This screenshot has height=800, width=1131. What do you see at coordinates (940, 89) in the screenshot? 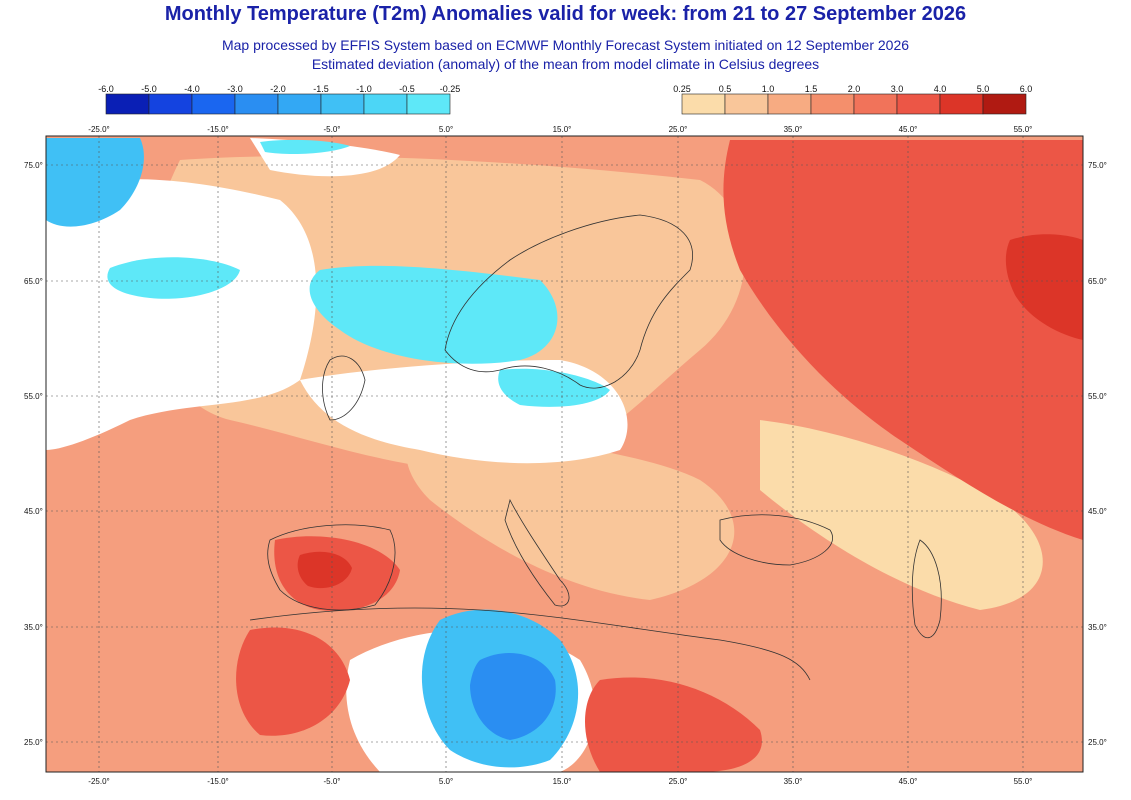
I see `legend-warm-tick-label-6: 4.0` at bounding box center [940, 89].